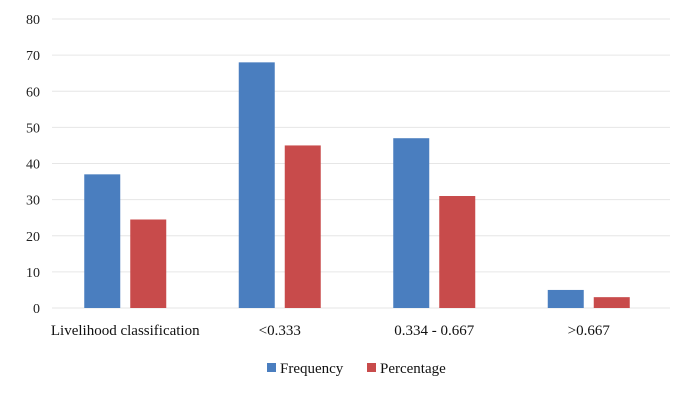  Describe the element at coordinates (589, 331) in the screenshot. I see `x-category-label: >0.667` at that location.